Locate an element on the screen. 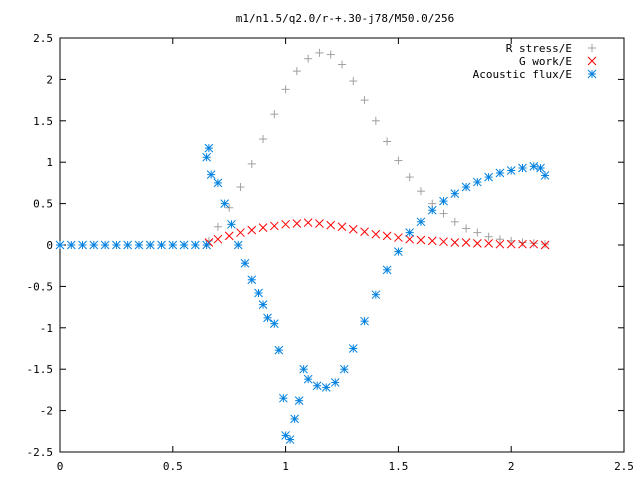 Image resolution: width=640 pixels, height=480 pixels. y-tick-label: -2.5 is located at coordinates (40, 452).